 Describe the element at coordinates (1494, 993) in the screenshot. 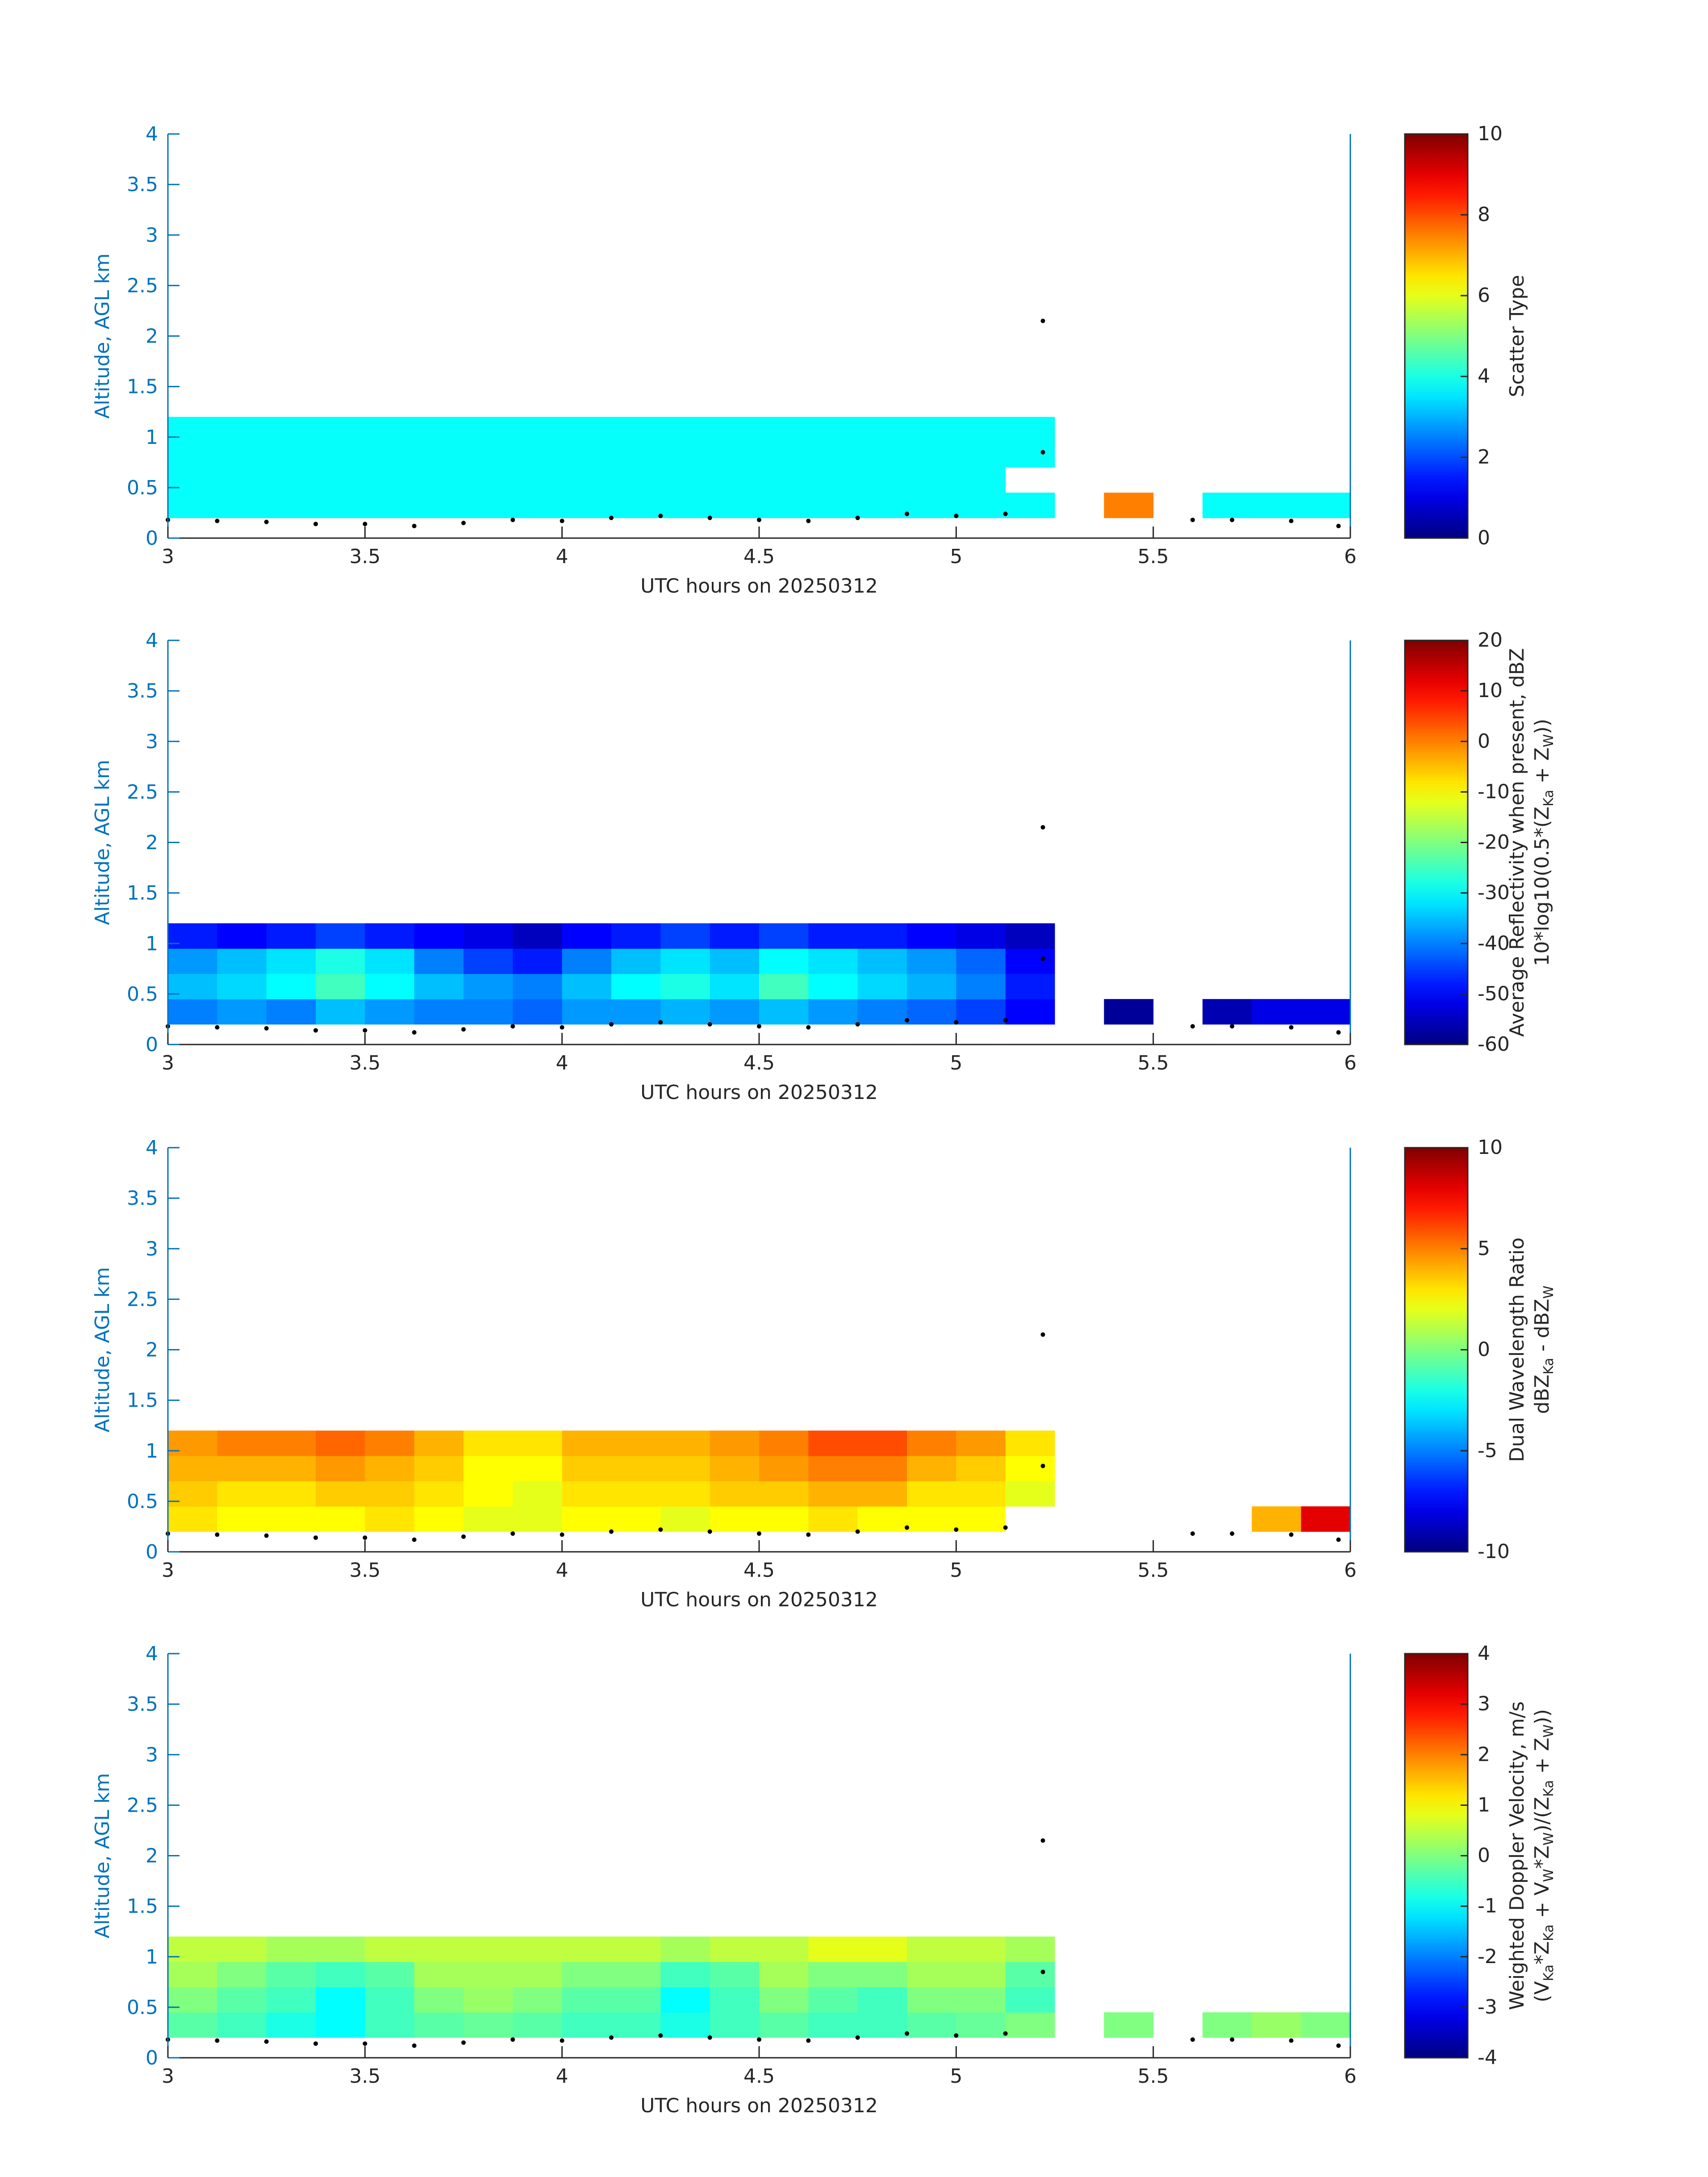

I see `colorbar-tick-label: -50` at that location.